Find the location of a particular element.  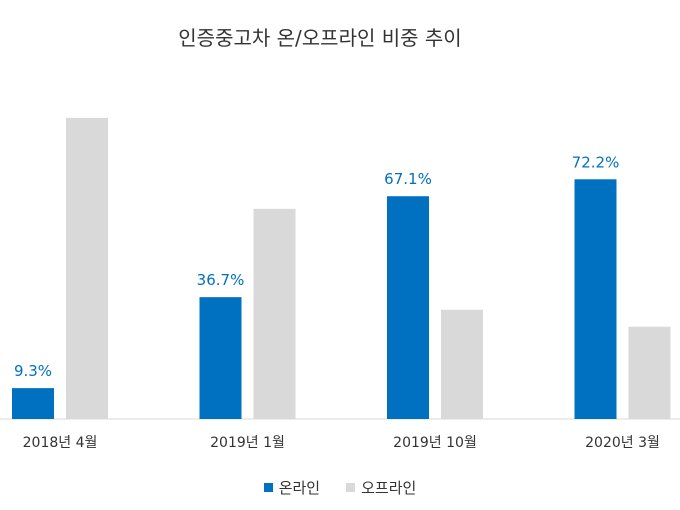

x-tick-label-2: 2019년 10월 is located at coordinates (435, 443).